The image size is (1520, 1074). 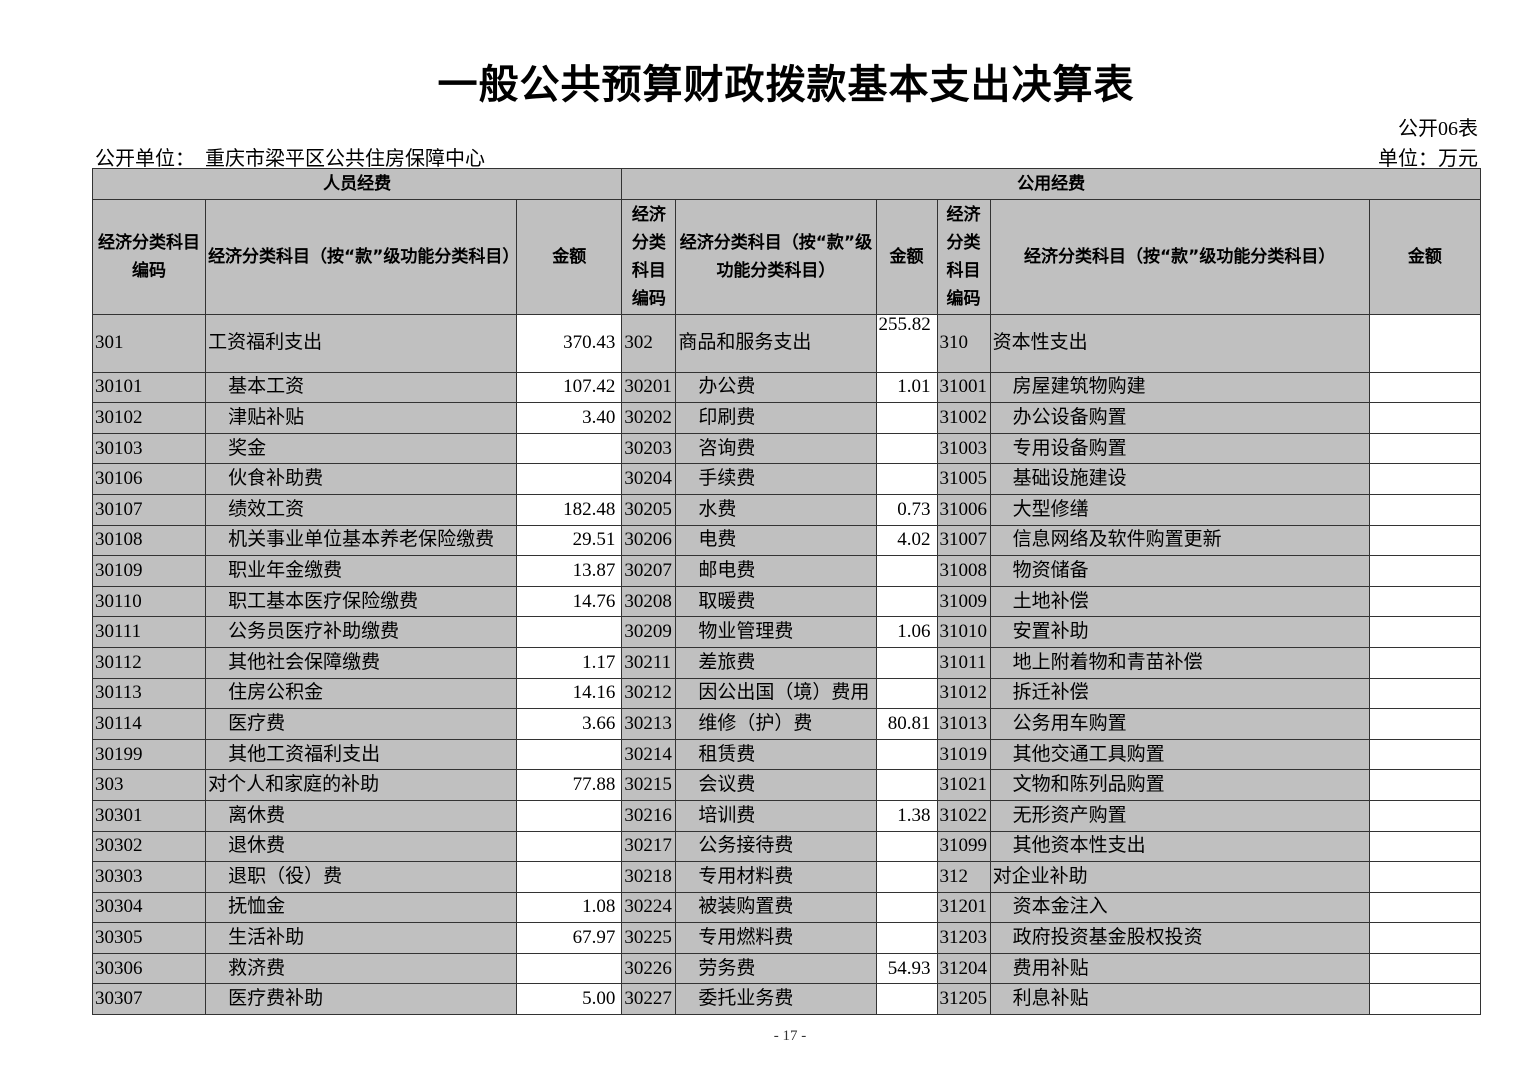 What do you see at coordinates (1179, 754) in the screenshot?
I see `name-cell: 其他交通工具购置` at bounding box center [1179, 754].